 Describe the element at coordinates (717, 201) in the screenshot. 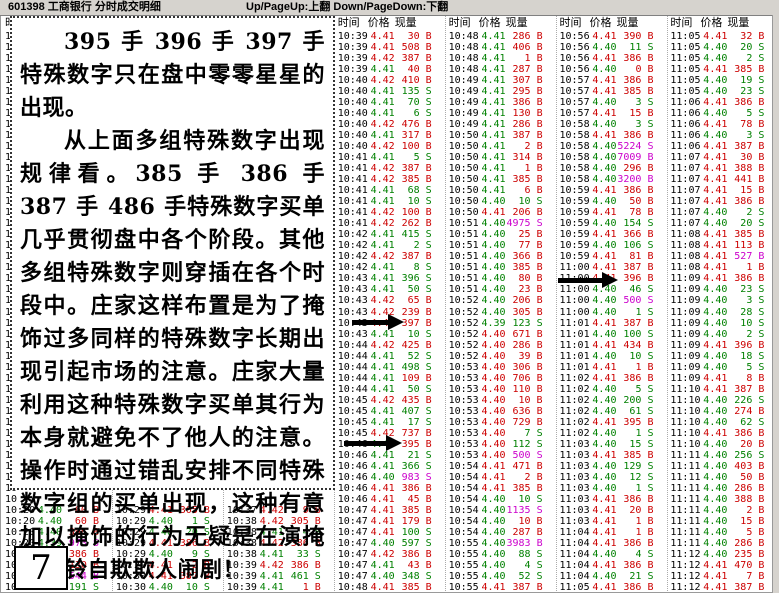

I see `trade-row: 11:07 4.41 386 B` at that location.